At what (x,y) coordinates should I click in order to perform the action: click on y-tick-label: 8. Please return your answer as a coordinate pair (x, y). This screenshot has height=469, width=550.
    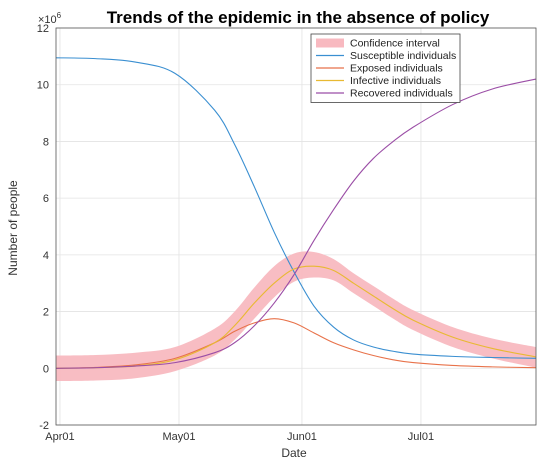
    Looking at the image, I should click on (46, 142).